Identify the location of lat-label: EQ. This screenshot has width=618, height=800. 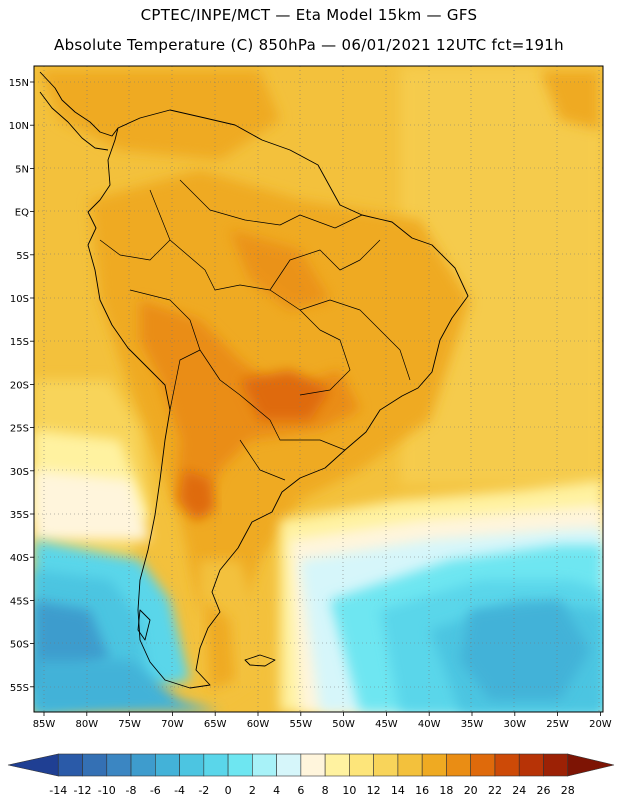
(22, 213).